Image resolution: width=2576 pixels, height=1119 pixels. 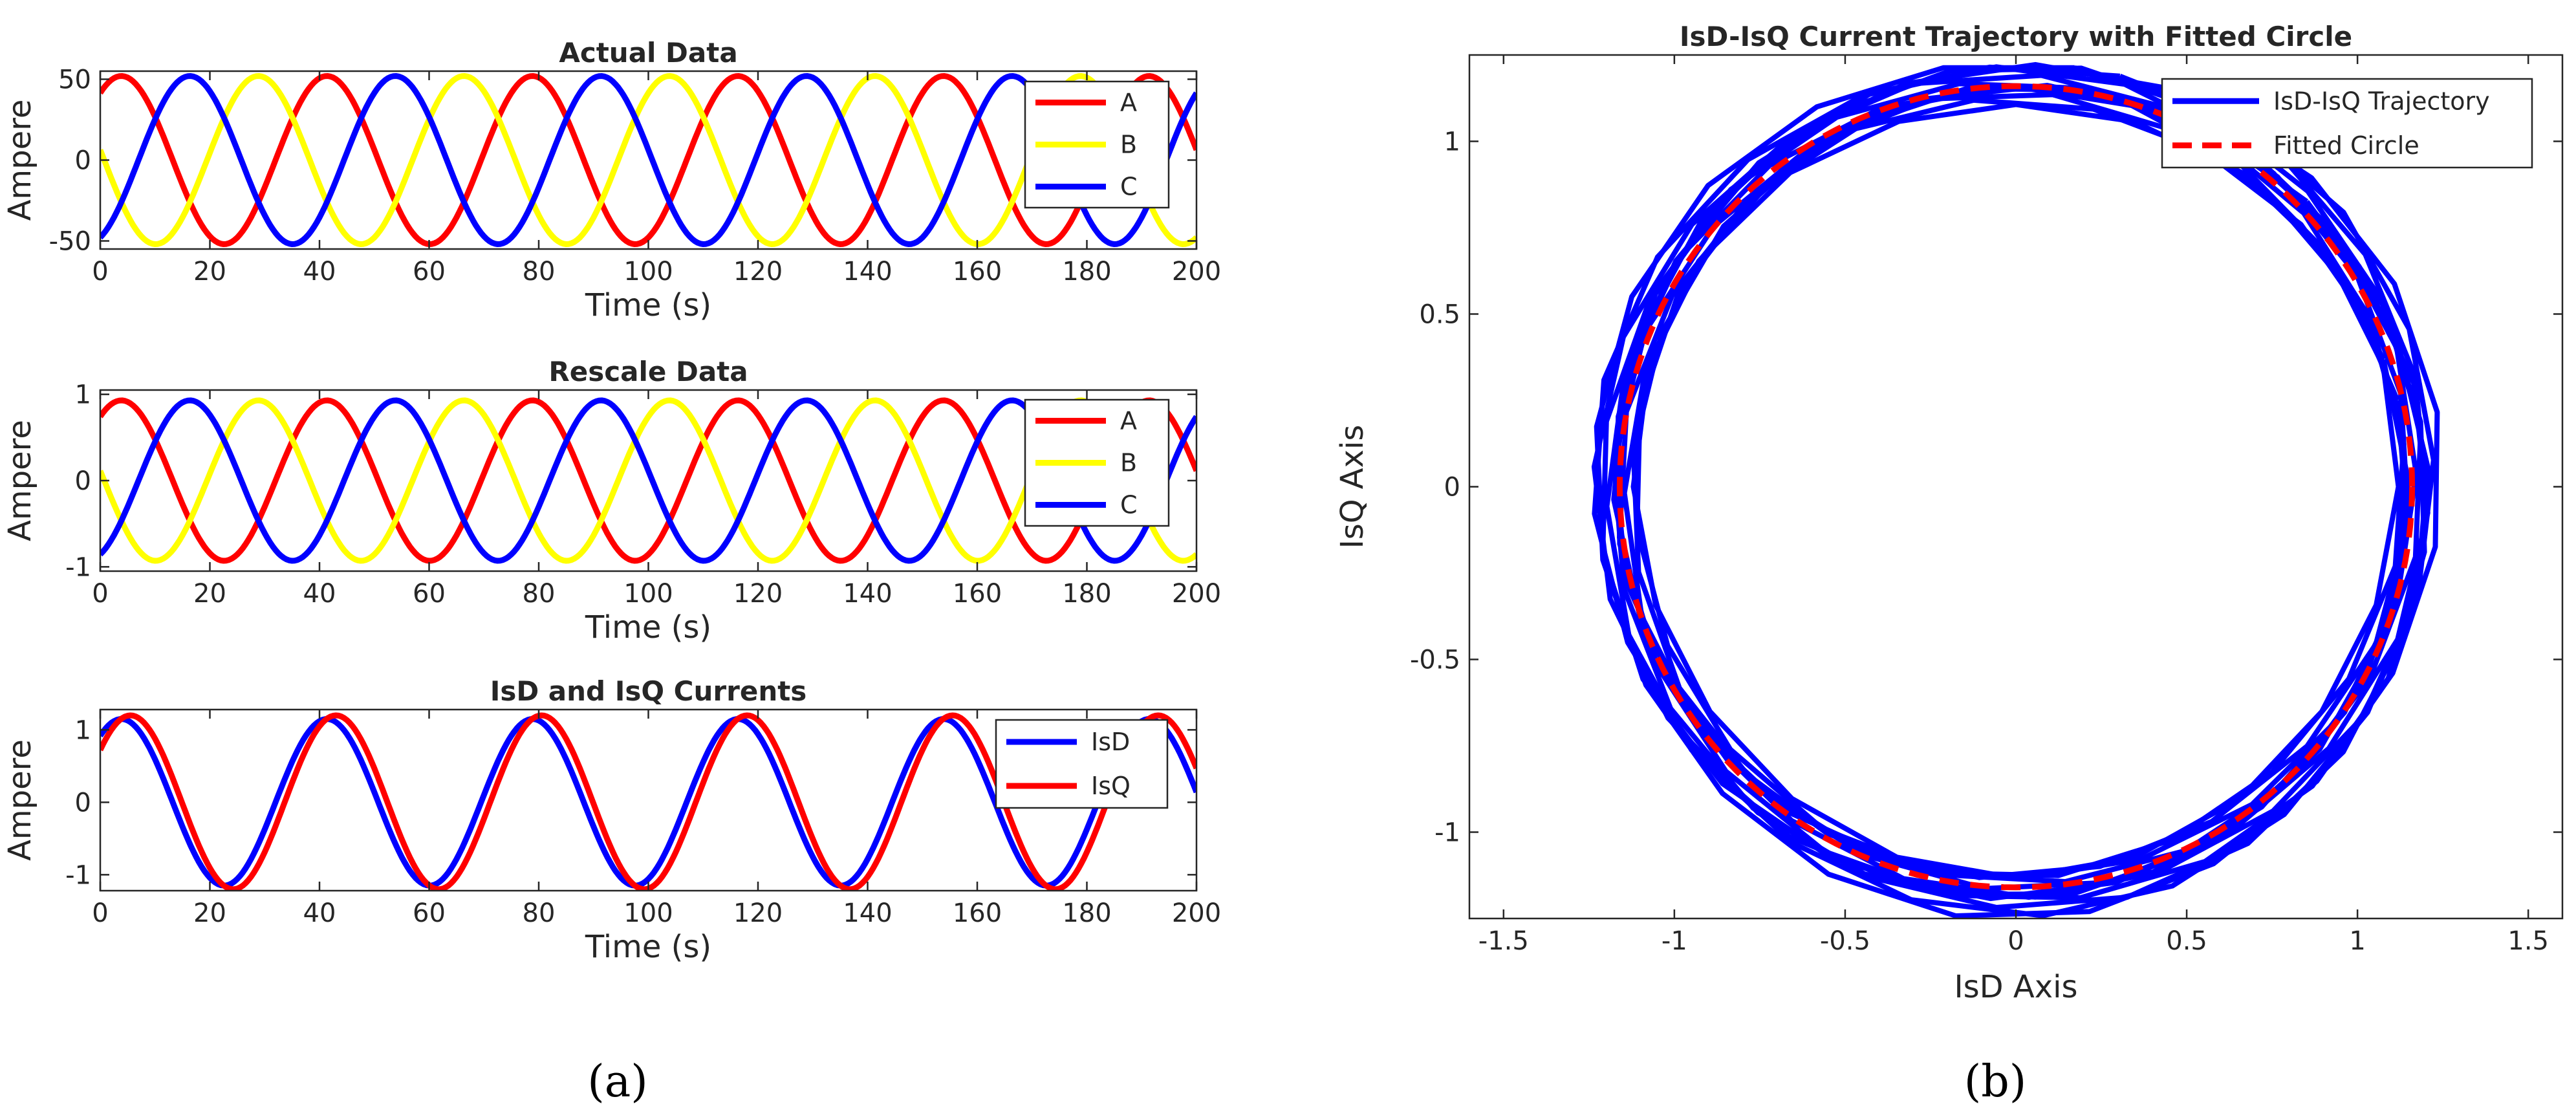 I want to click on x-tick-label: -1.5, so click(x=1504, y=941).